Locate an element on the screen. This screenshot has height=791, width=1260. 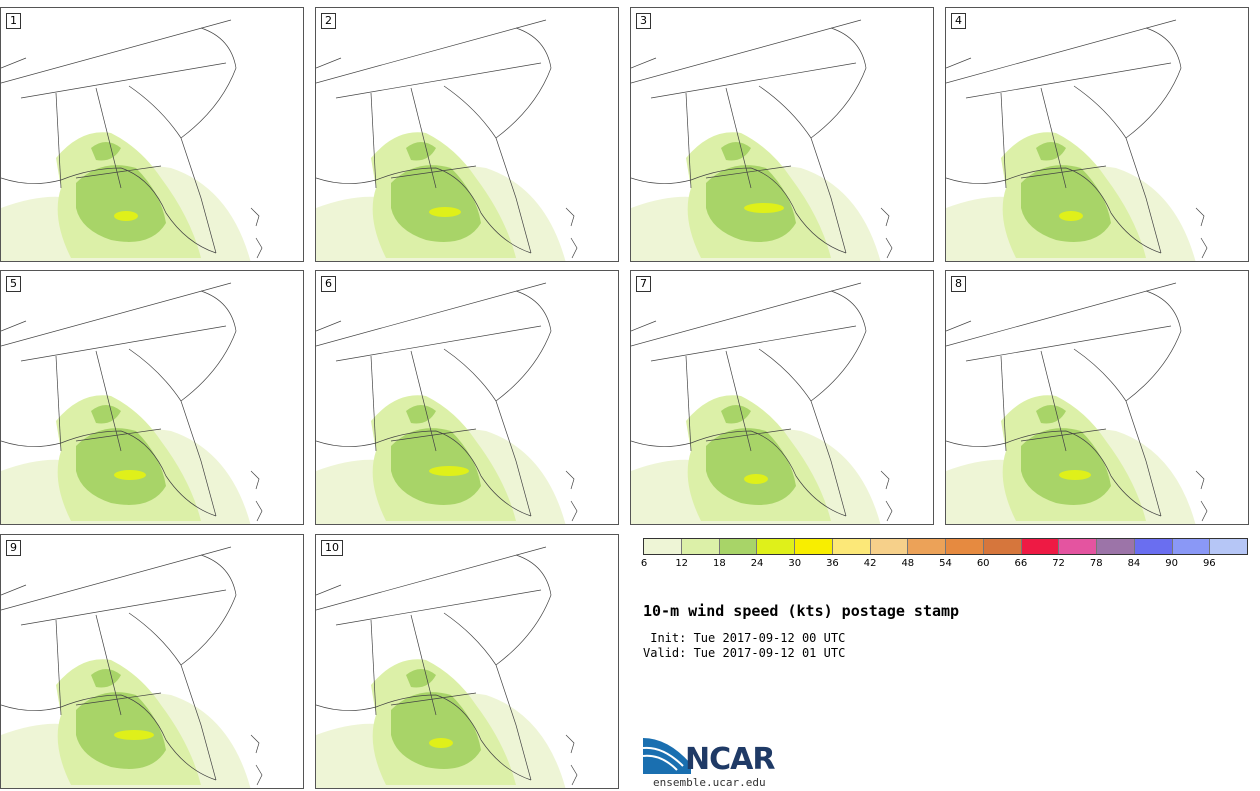
colorbar-tick-label: 12 is located at coordinates (682, 563).